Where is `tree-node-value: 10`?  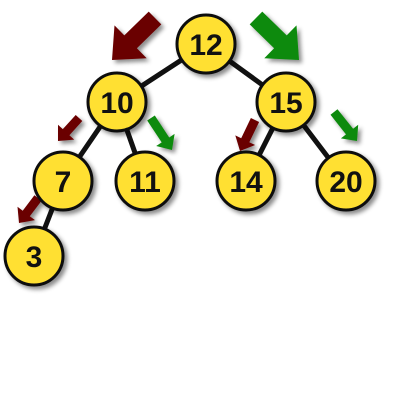 tree-node-value: 10 is located at coordinates (116, 103).